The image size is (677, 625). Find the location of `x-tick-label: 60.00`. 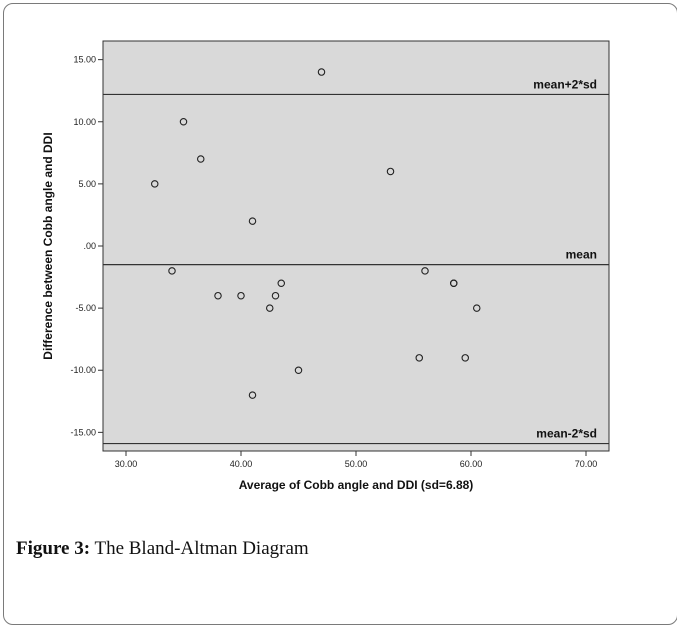

x-tick-label: 60.00 is located at coordinates (471, 464).